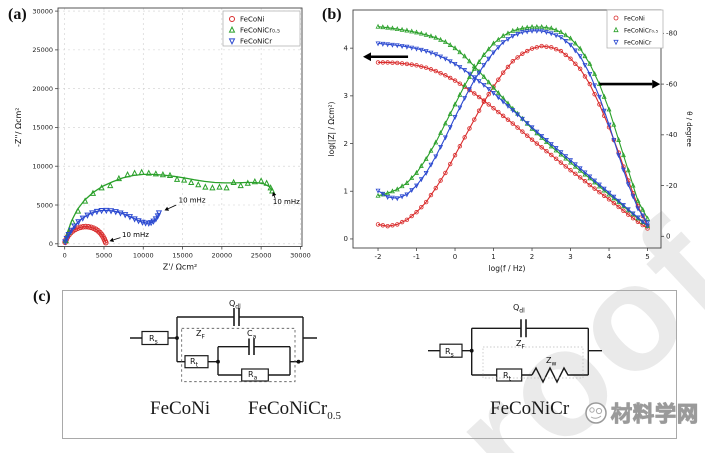  What do you see at coordinates (294, 410) in the screenshot?
I see `caption-feconicr05: FeCoNiCr0.5` at bounding box center [294, 410].